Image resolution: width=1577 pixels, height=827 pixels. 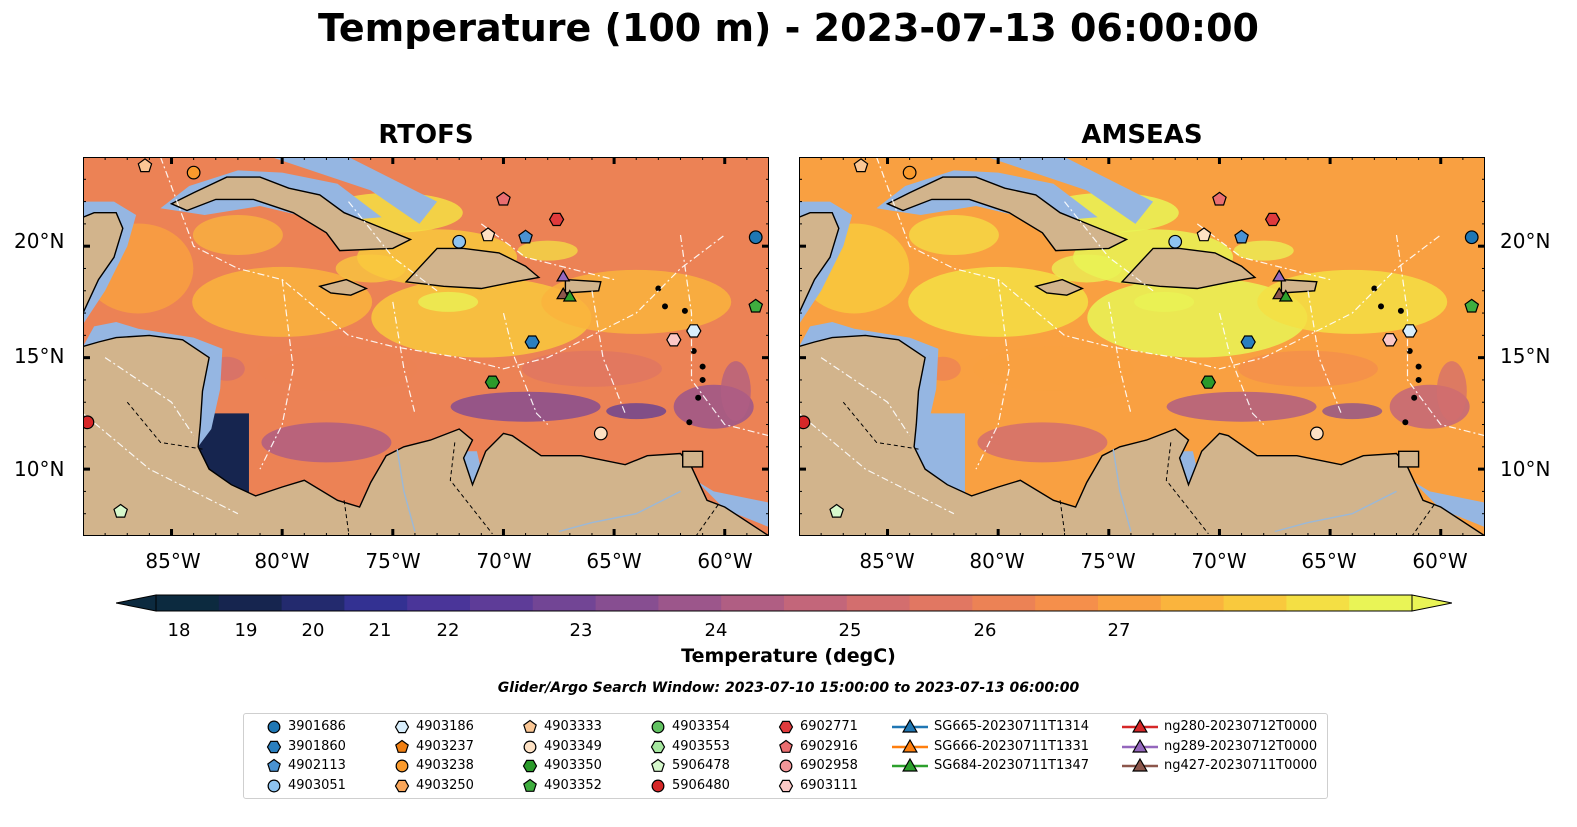 I want to click on colorbar-tick: 18, so click(x=179, y=630).